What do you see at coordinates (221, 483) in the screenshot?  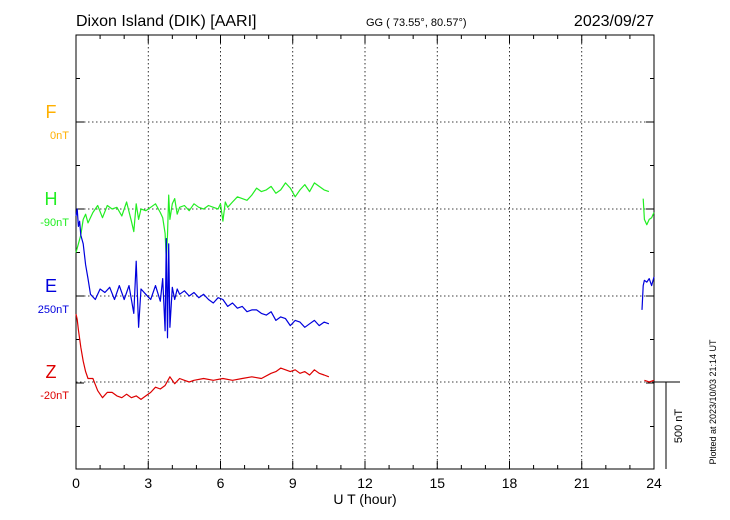 I see `x-tick-label: 6` at bounding box center [221, 483].